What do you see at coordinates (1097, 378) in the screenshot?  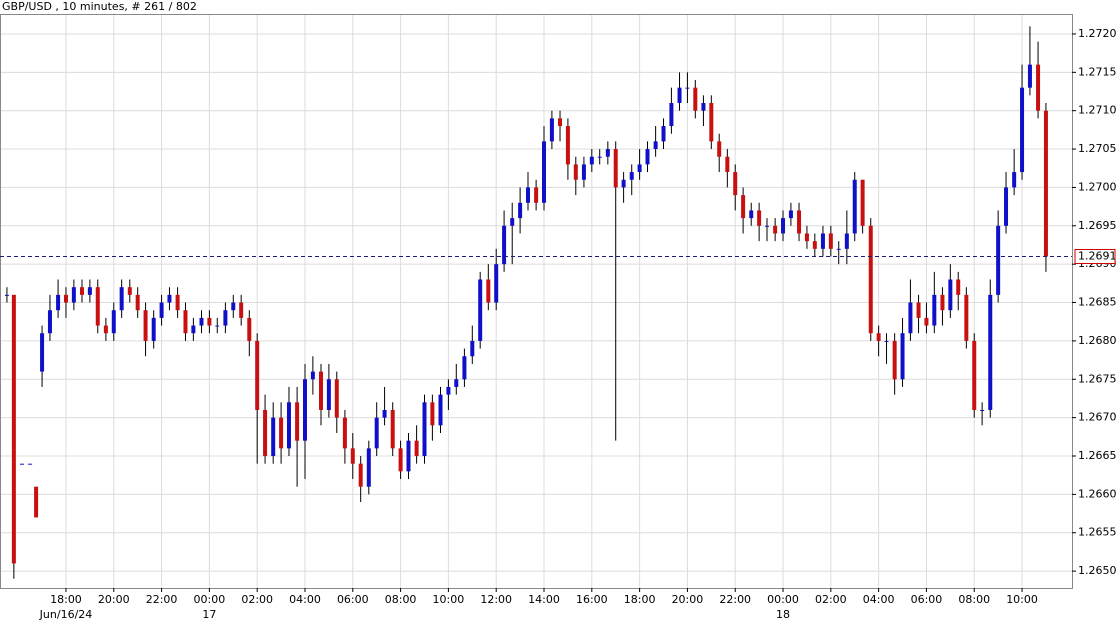 I see `y-tick-label: 1.2675` at bounding box center [1097, 378].